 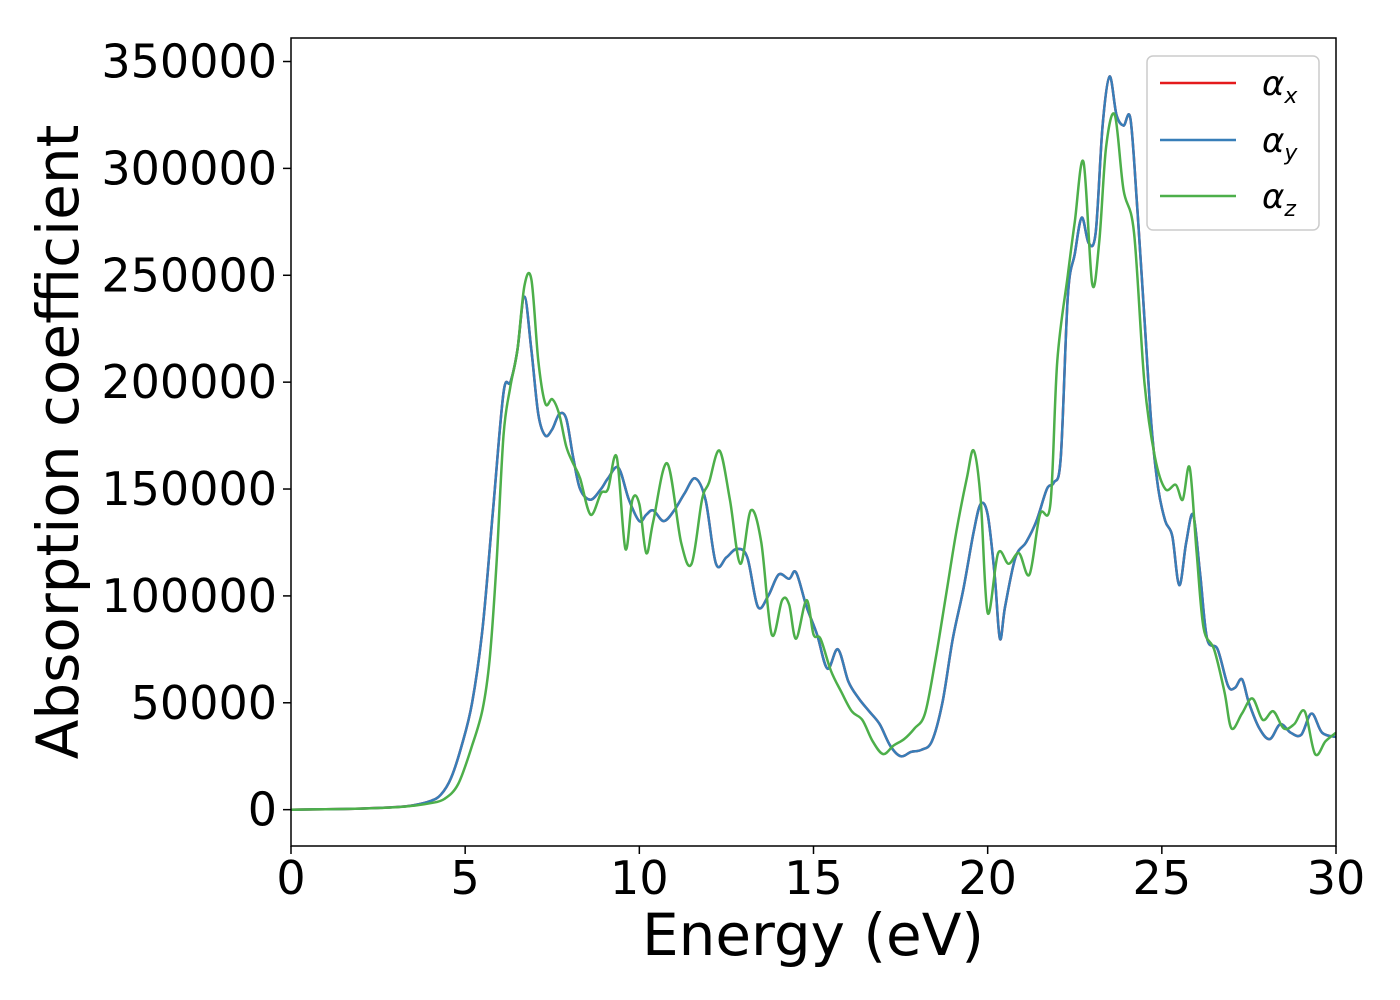 What do you see at coordinates (639, 878) in the screenshot?
I see `x-tick-label: 10` at bounding box center [639, 878].